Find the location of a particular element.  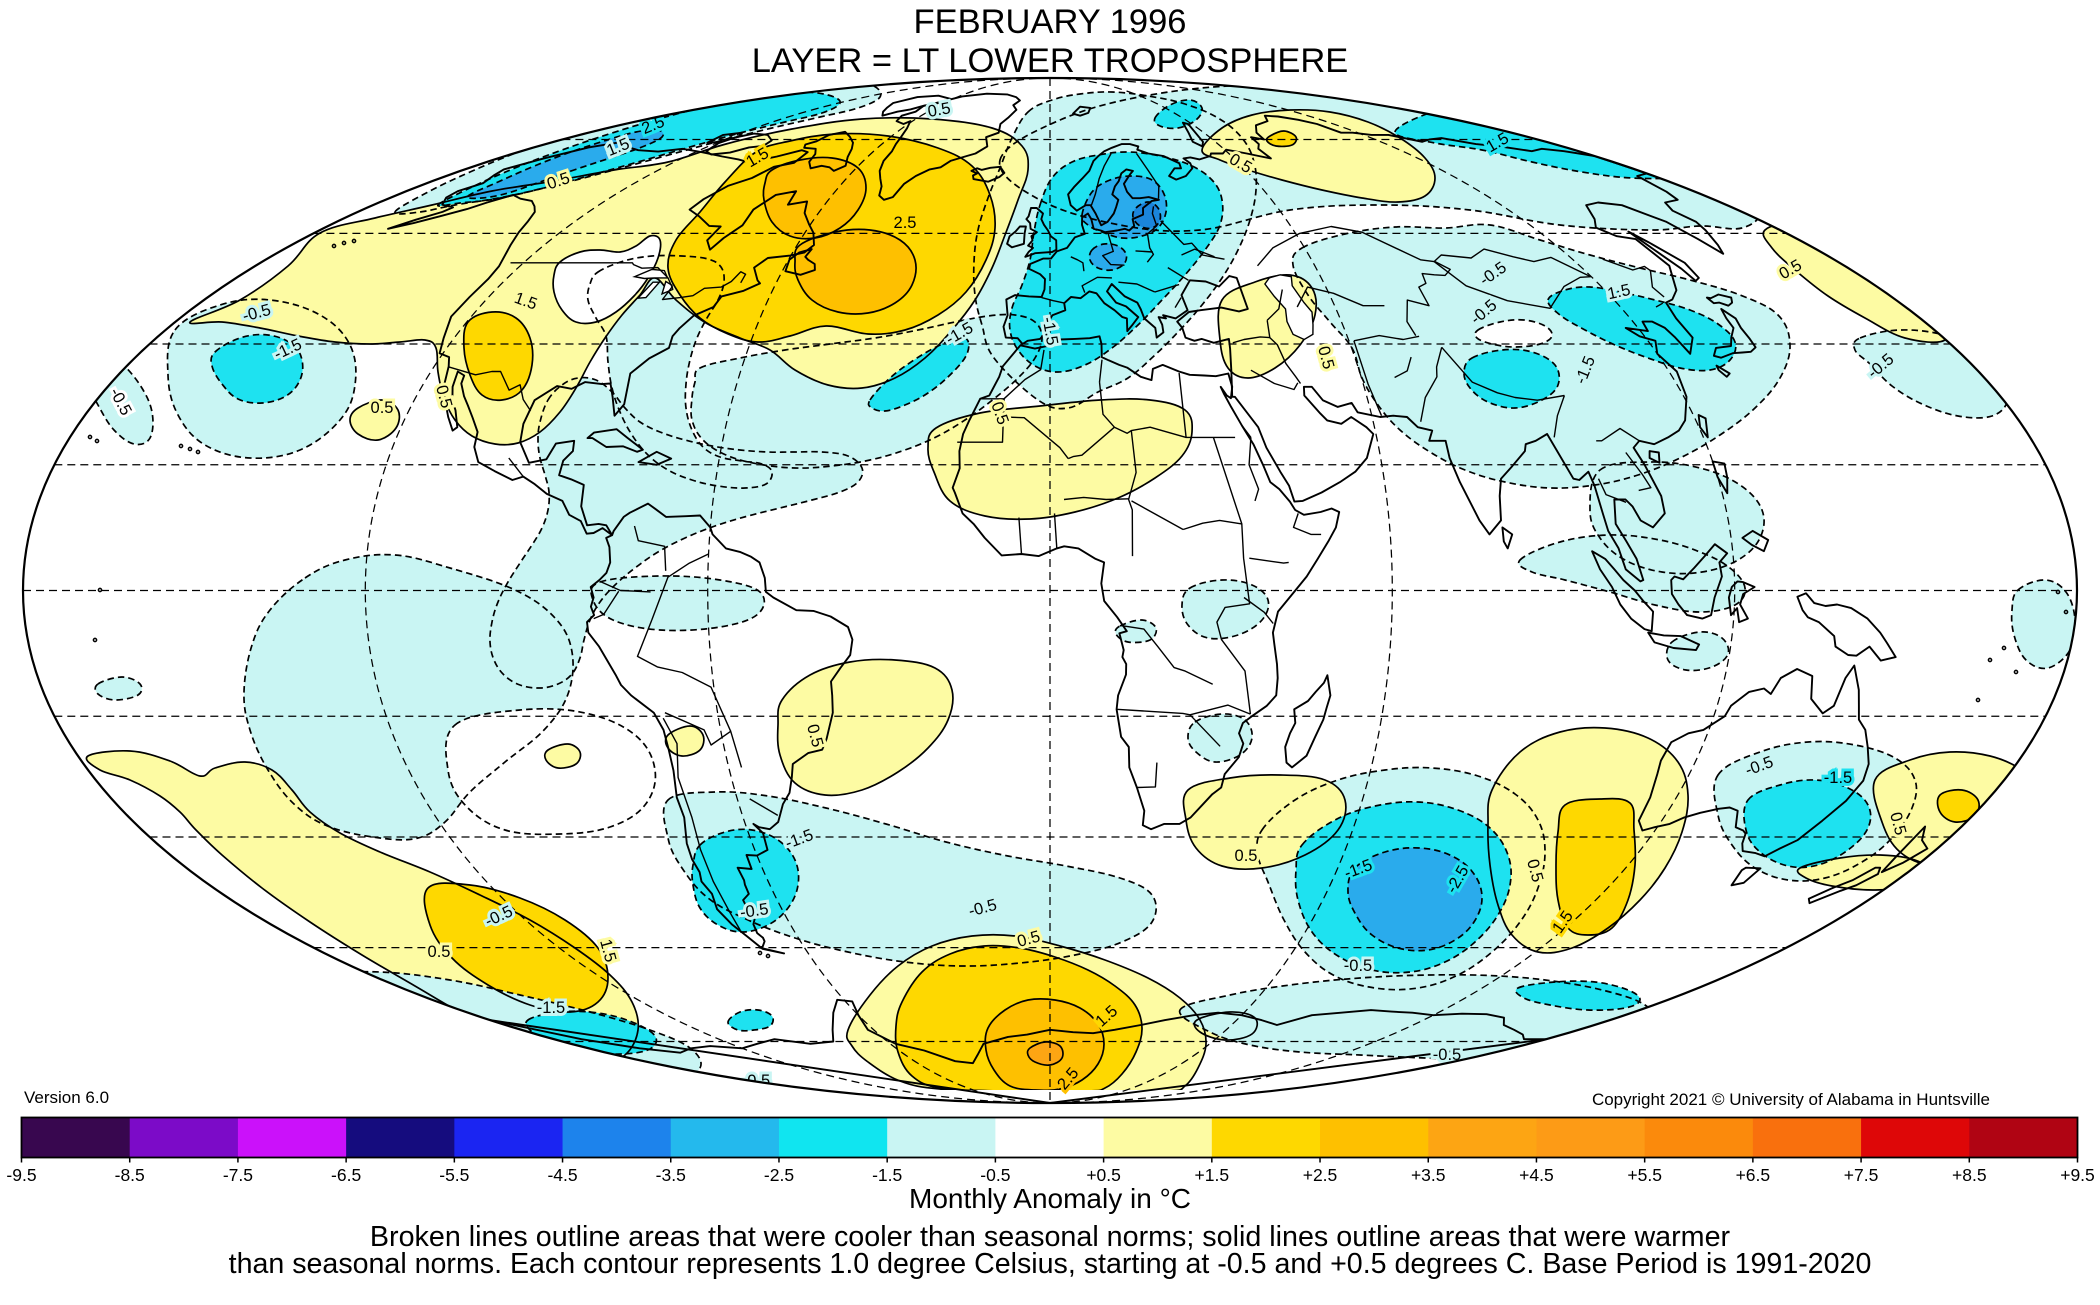

svg-text: +9.5 is located at coordinates (2077, 1175).